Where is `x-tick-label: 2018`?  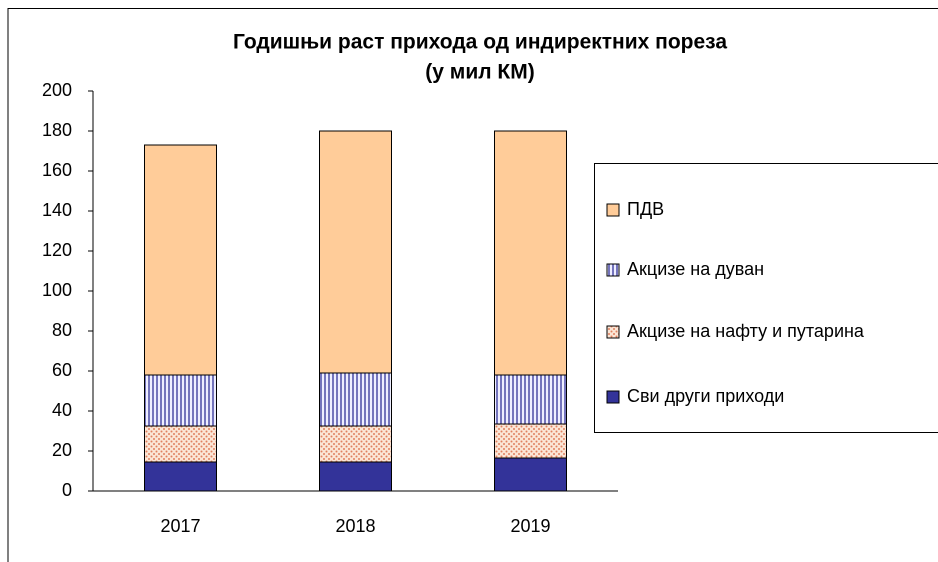
x-tick-label: 2018 is located at coordinates (355, 526).